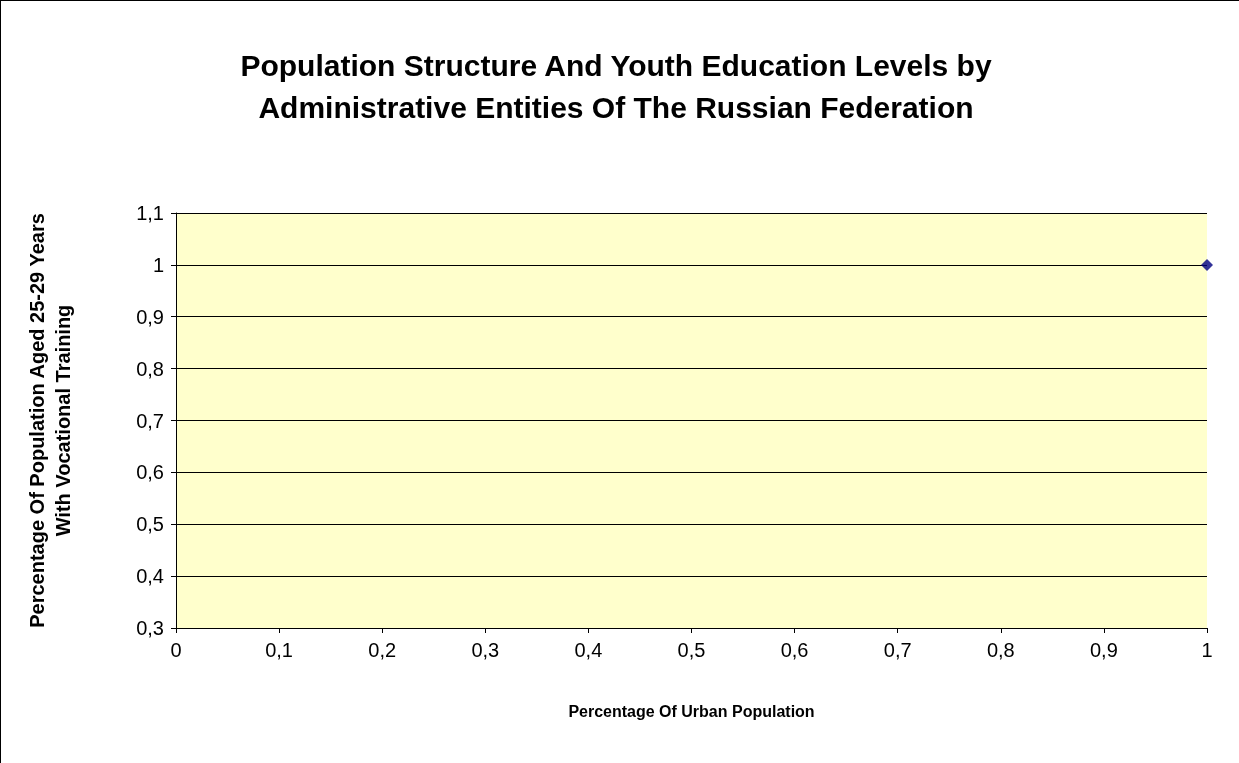  I want to click on x-tick-label: 0,8, so click(1000, 650).